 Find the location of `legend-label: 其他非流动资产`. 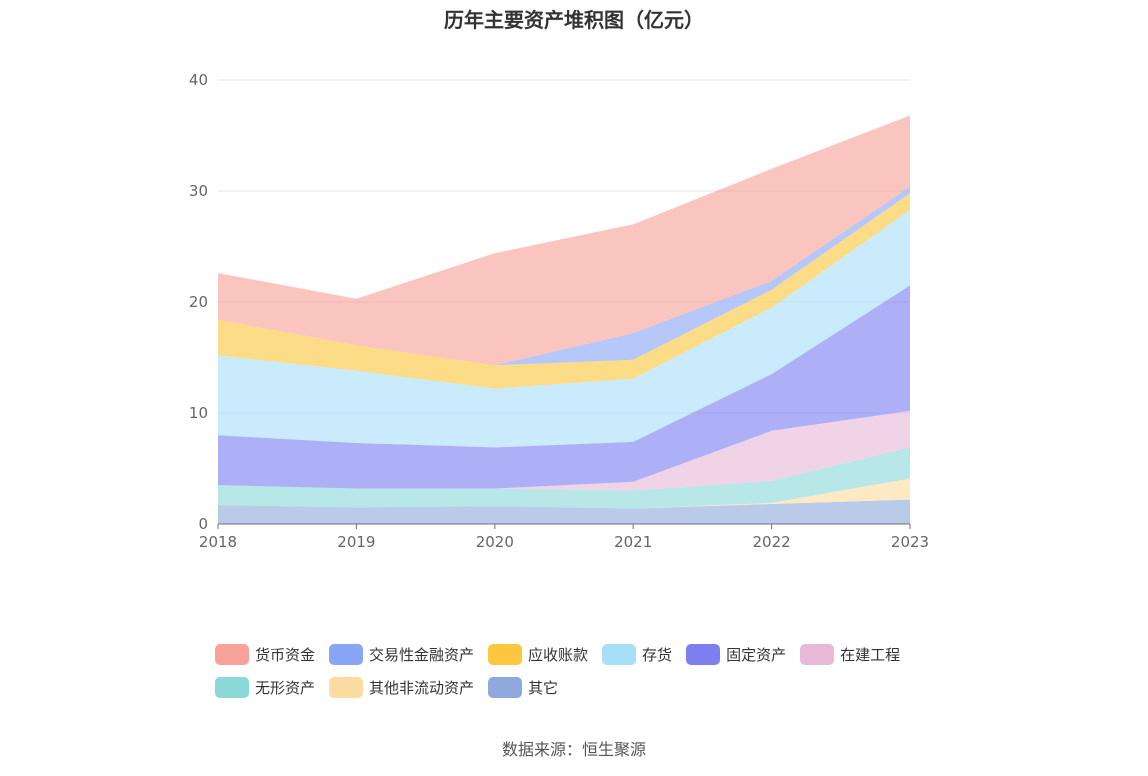

legend-label: 其他非流动资产 is located at coordinates (422, 688).